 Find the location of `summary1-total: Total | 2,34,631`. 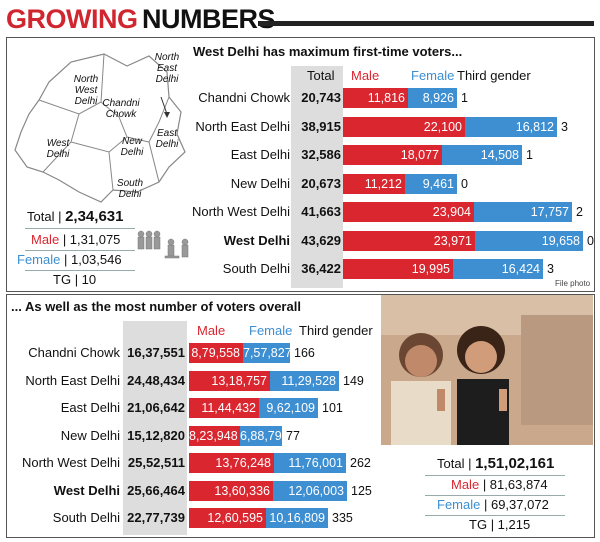

summary1-total: Total | 2,34,631 is located at coordinates (75, 216).